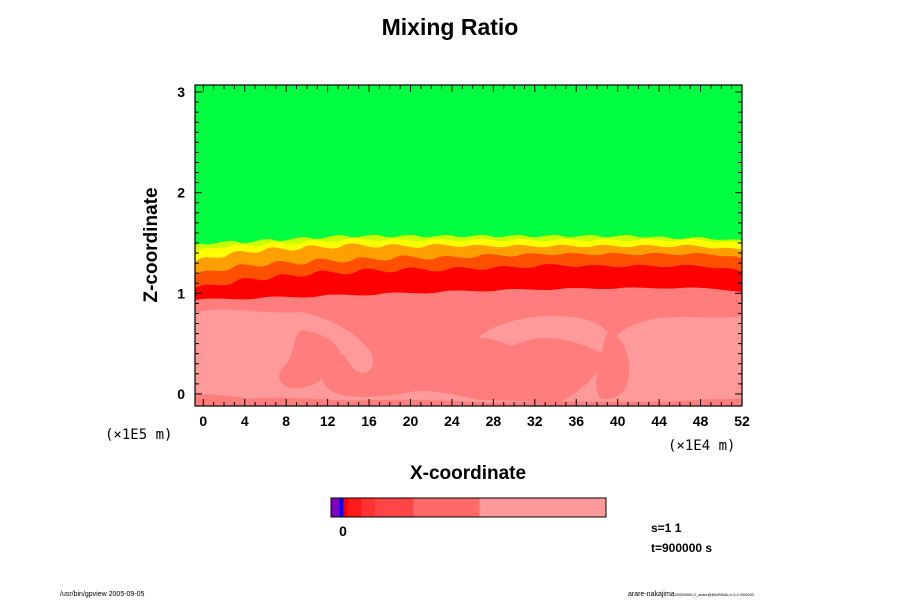 This screenshot has height=600, width=900. Describe the element at coordinates (181, 394) in the screenshot. I see `y-tick-label: 0` at that location.